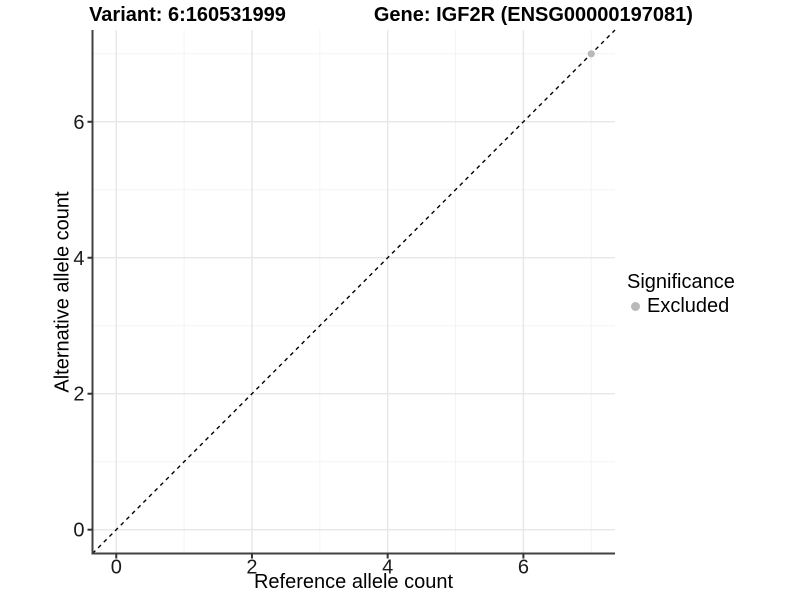 This screenshot has width=800, height=600. I want to click on x-tick-label: 0, so click(116, 568).